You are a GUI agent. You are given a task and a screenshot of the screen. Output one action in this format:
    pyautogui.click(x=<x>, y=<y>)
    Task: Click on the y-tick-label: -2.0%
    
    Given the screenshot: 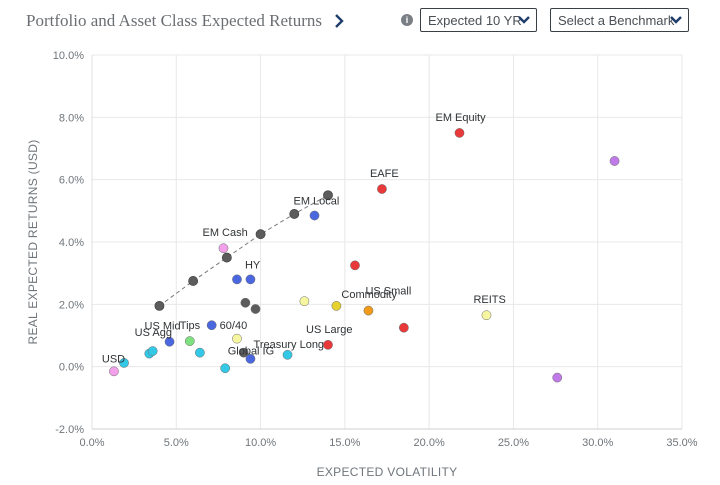 What is the action you would take?
    pyautogui.click(x=69, y=430)
    